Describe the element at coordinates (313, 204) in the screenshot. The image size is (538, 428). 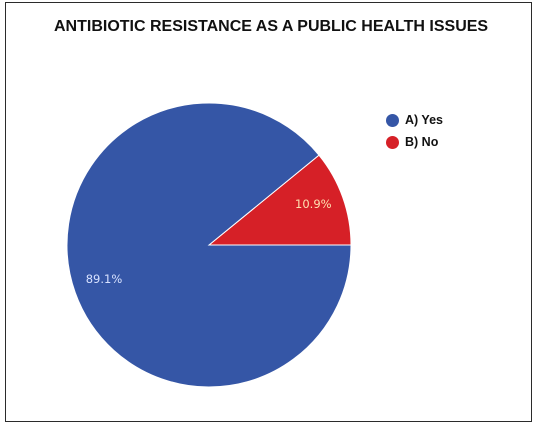
I see `data-label-no: 10.9%` at that location.